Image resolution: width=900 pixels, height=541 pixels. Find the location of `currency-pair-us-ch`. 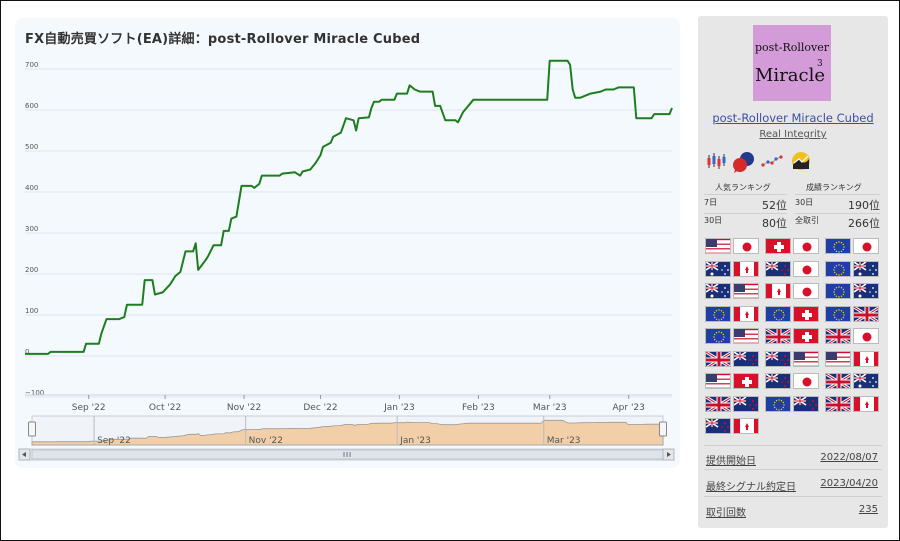

currency-pair-us-ch is located at coordinates (733, 381).